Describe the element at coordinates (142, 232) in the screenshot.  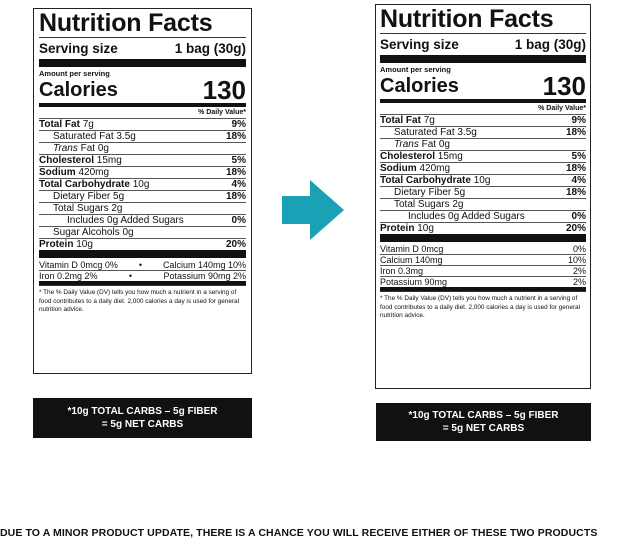
I see `row-sugar-alcohols: Sugar Alcohols 0g` at that location.